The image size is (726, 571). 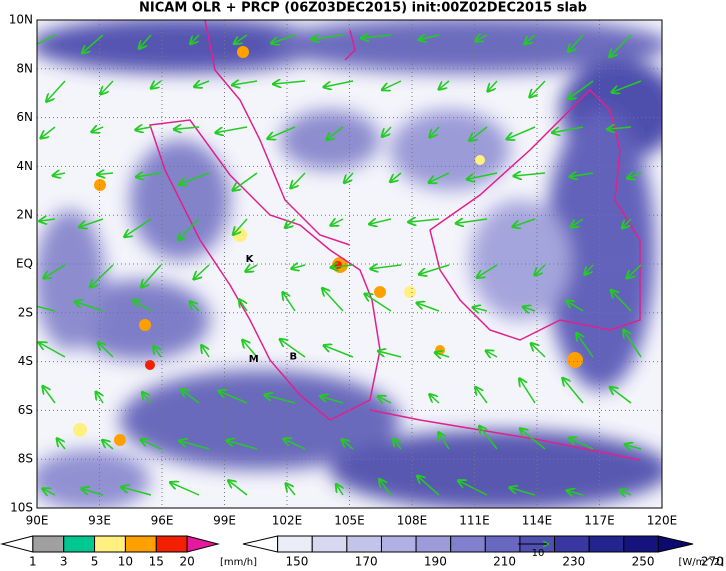 What do you see at coordinates (21, 508) in the screenshot?
I see `lat-label: 10S` at bounding box center [21, 508].